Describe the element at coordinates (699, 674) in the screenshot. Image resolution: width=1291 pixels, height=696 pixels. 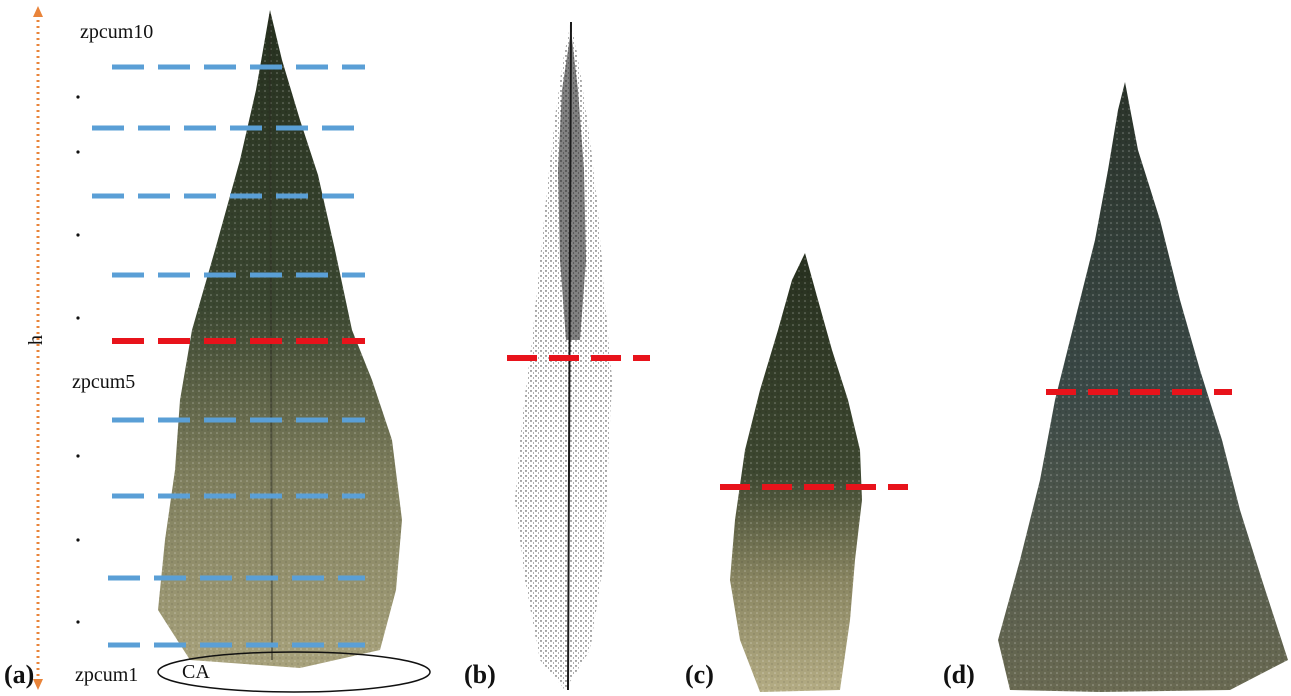
I see `panel-label-c: (c)` at that location.